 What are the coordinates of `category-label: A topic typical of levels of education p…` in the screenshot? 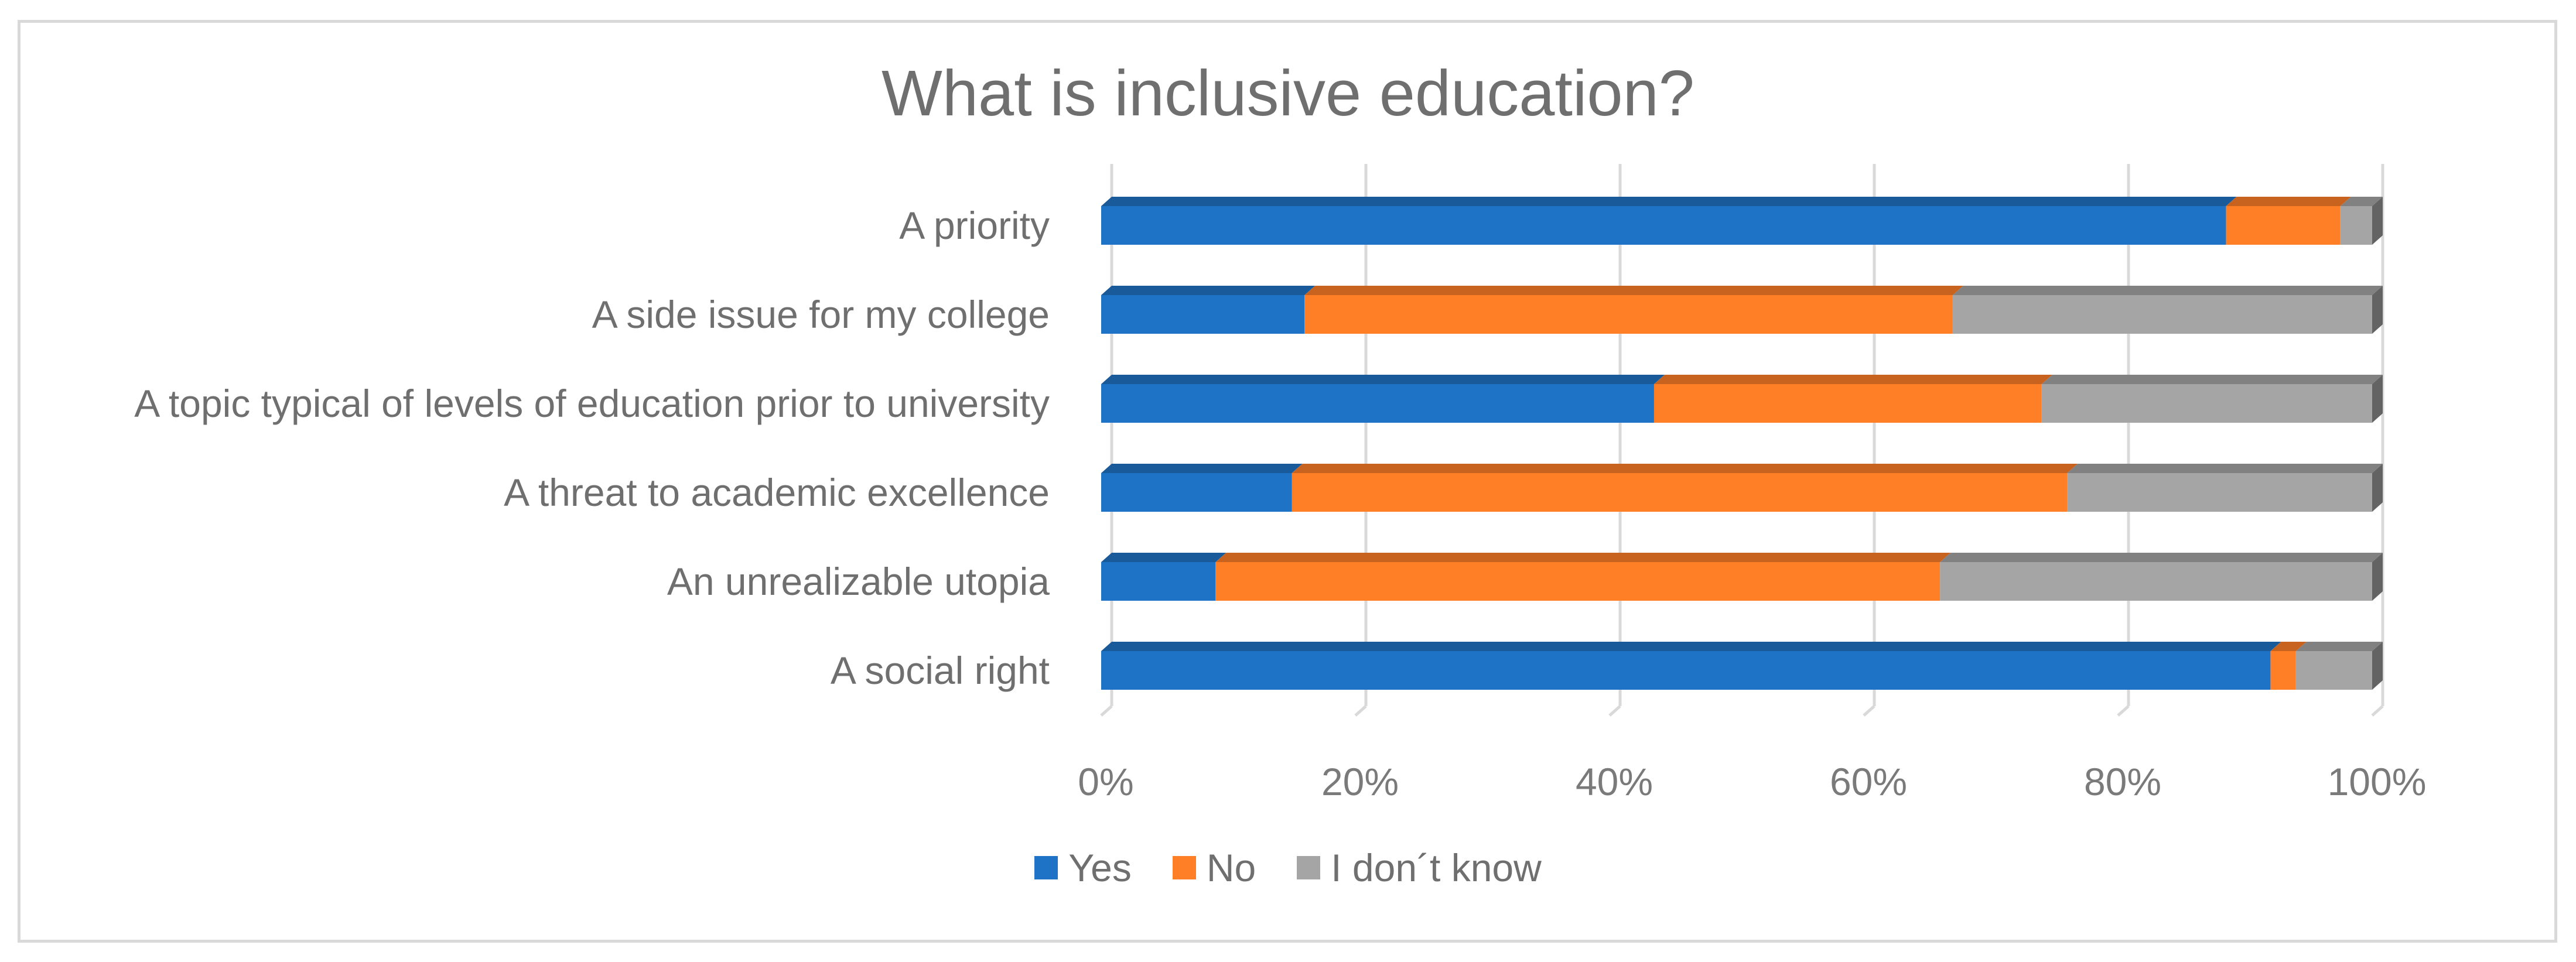 It's located at (592, 404).